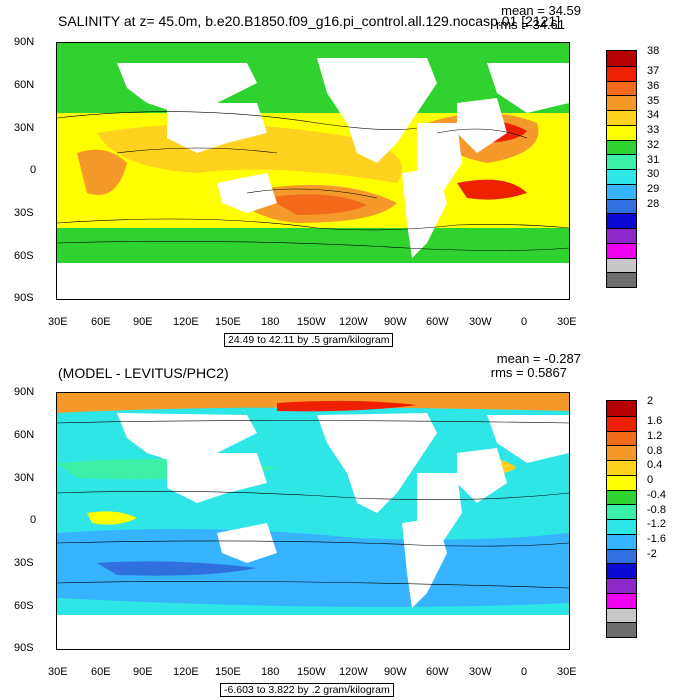 This screenshot has width=700, height=700. I want to click on panel1-colorbar-tick: 34, so click(653, 115).